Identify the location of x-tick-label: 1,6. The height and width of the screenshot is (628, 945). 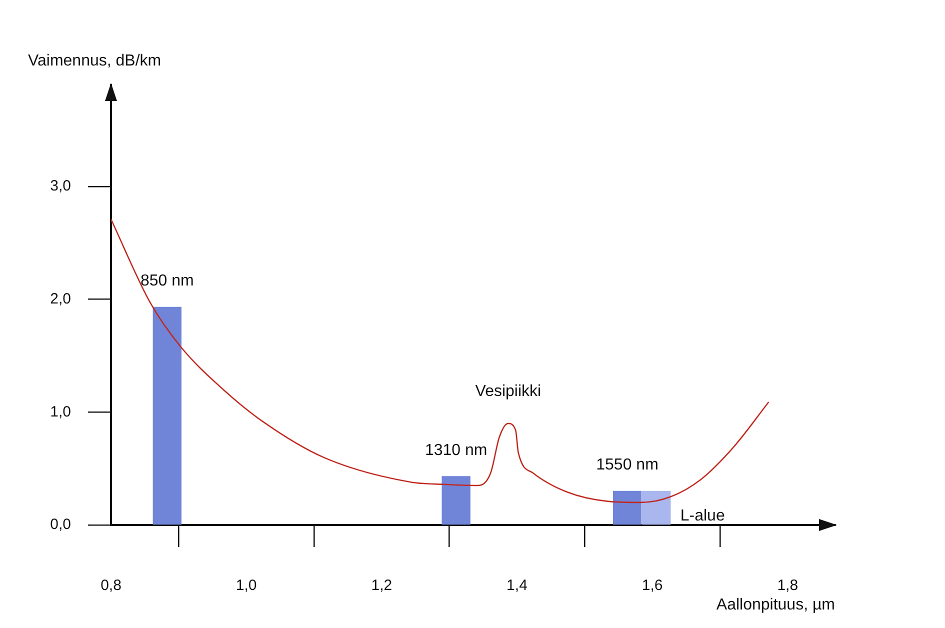
(652, 585).